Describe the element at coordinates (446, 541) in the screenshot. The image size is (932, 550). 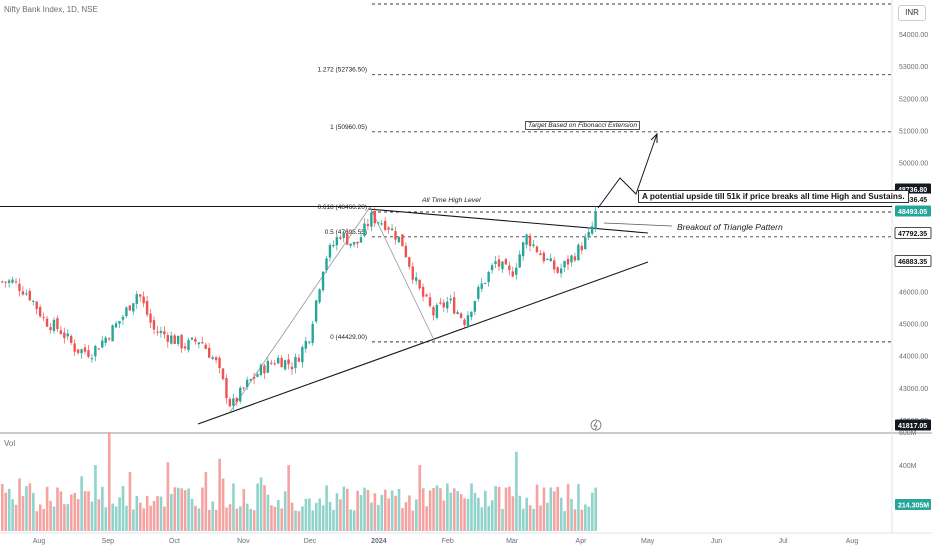
I see `time-axis: Aug Sep Oct Nov Dec 2024 Feb Mar Apr May Jun Jul Aug` at that location.